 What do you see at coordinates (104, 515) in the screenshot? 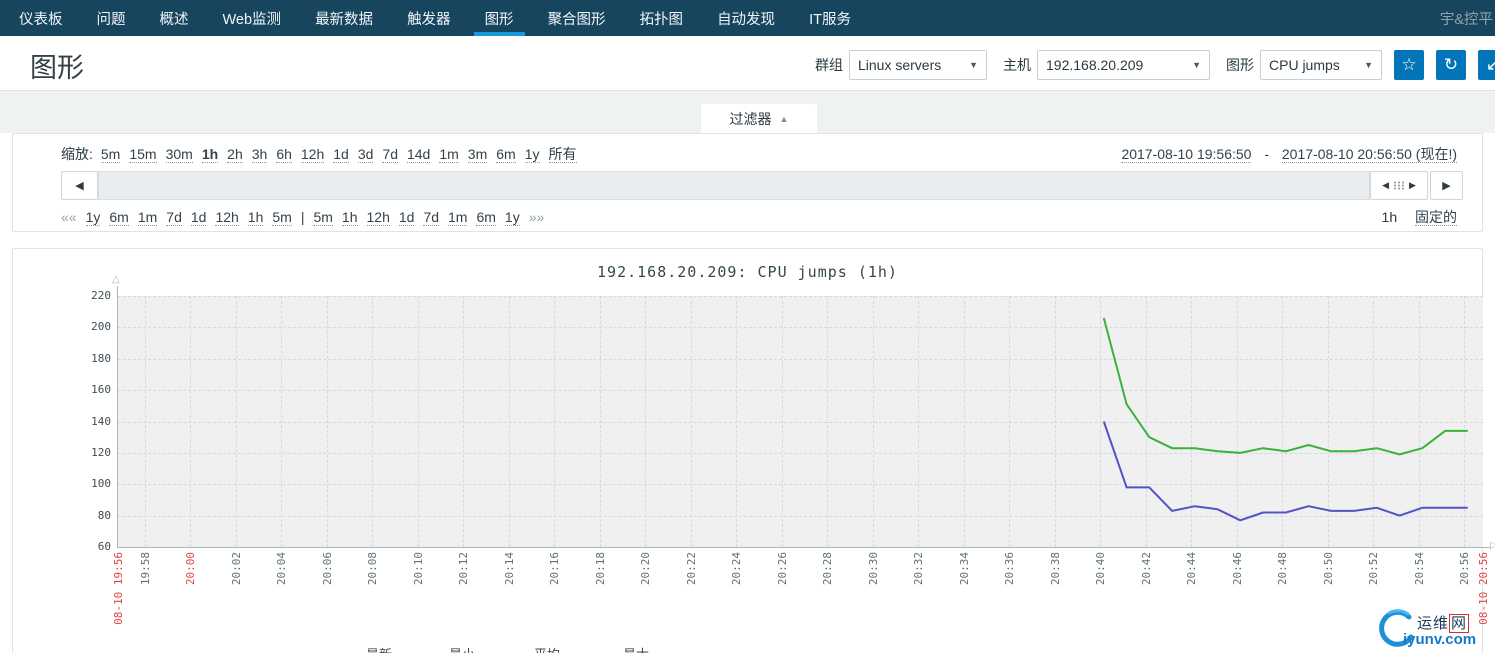
I see `y-tick-label-80: 80` at bounding box center [104, 515].